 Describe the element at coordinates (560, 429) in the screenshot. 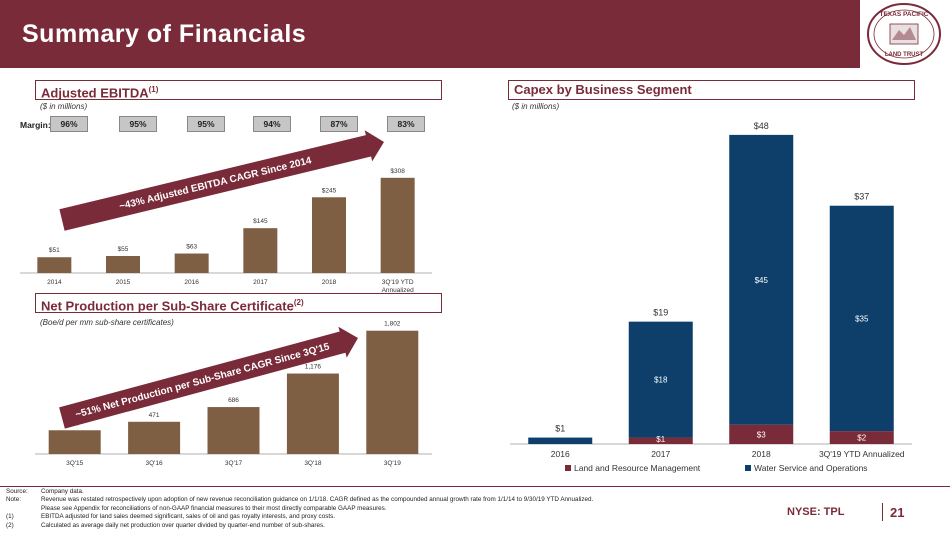

I see `capex-total-label: $1` at that location.